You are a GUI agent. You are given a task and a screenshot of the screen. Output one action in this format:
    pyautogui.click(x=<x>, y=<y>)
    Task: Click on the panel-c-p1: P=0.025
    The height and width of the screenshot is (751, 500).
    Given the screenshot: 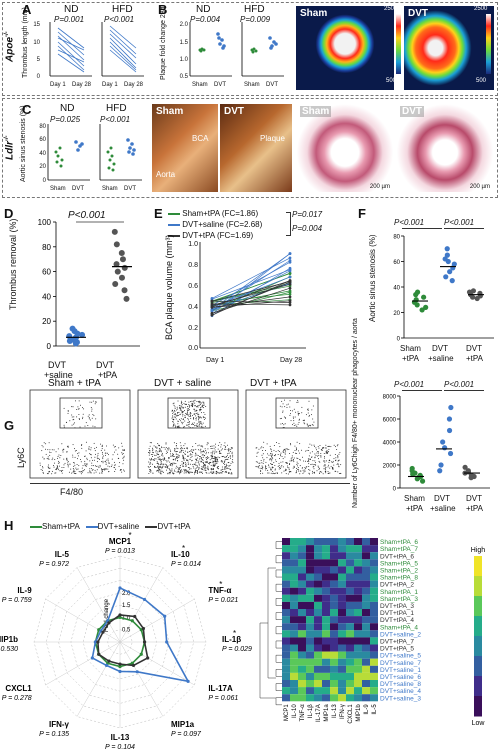 What is the action you would take?
    pyautogui.click(x=65, y=119)
    